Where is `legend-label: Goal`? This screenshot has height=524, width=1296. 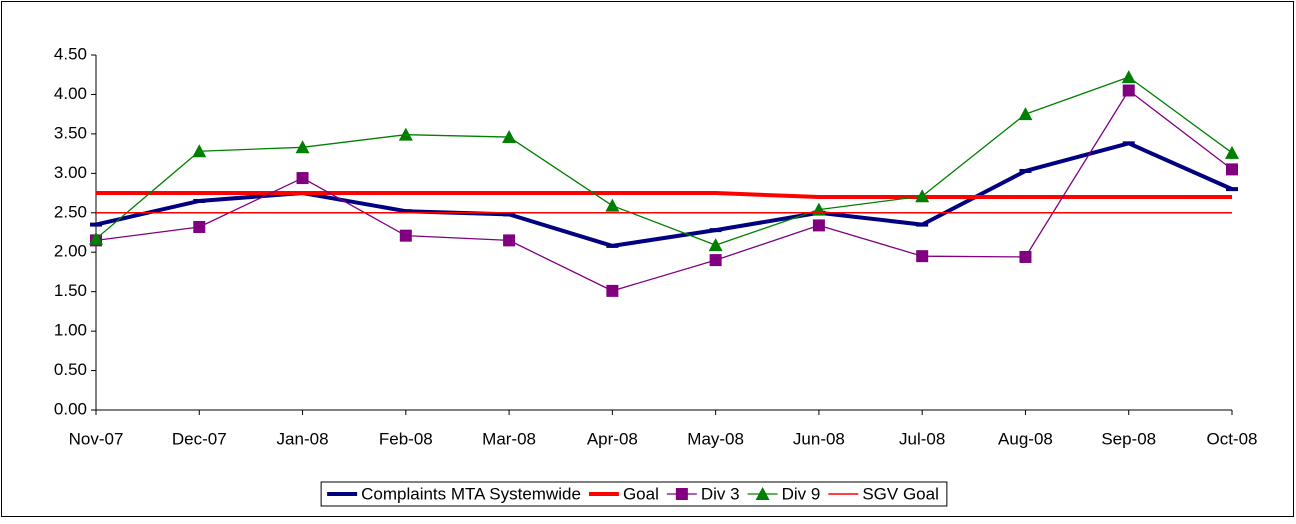
legend-label: Goal is located at coordinates (641, 493).